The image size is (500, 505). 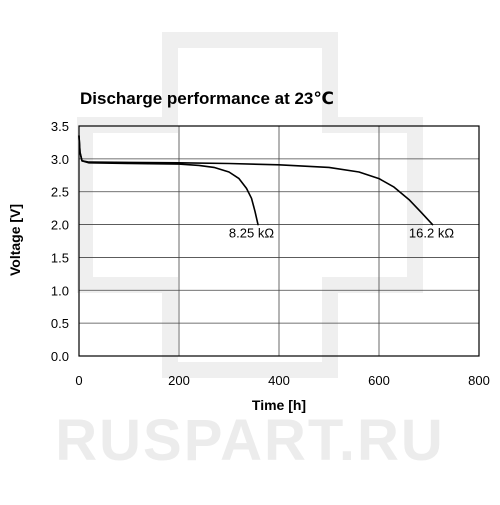 I want to click on watermark-text: RUSPART.RU, so click(x=250, y=440).